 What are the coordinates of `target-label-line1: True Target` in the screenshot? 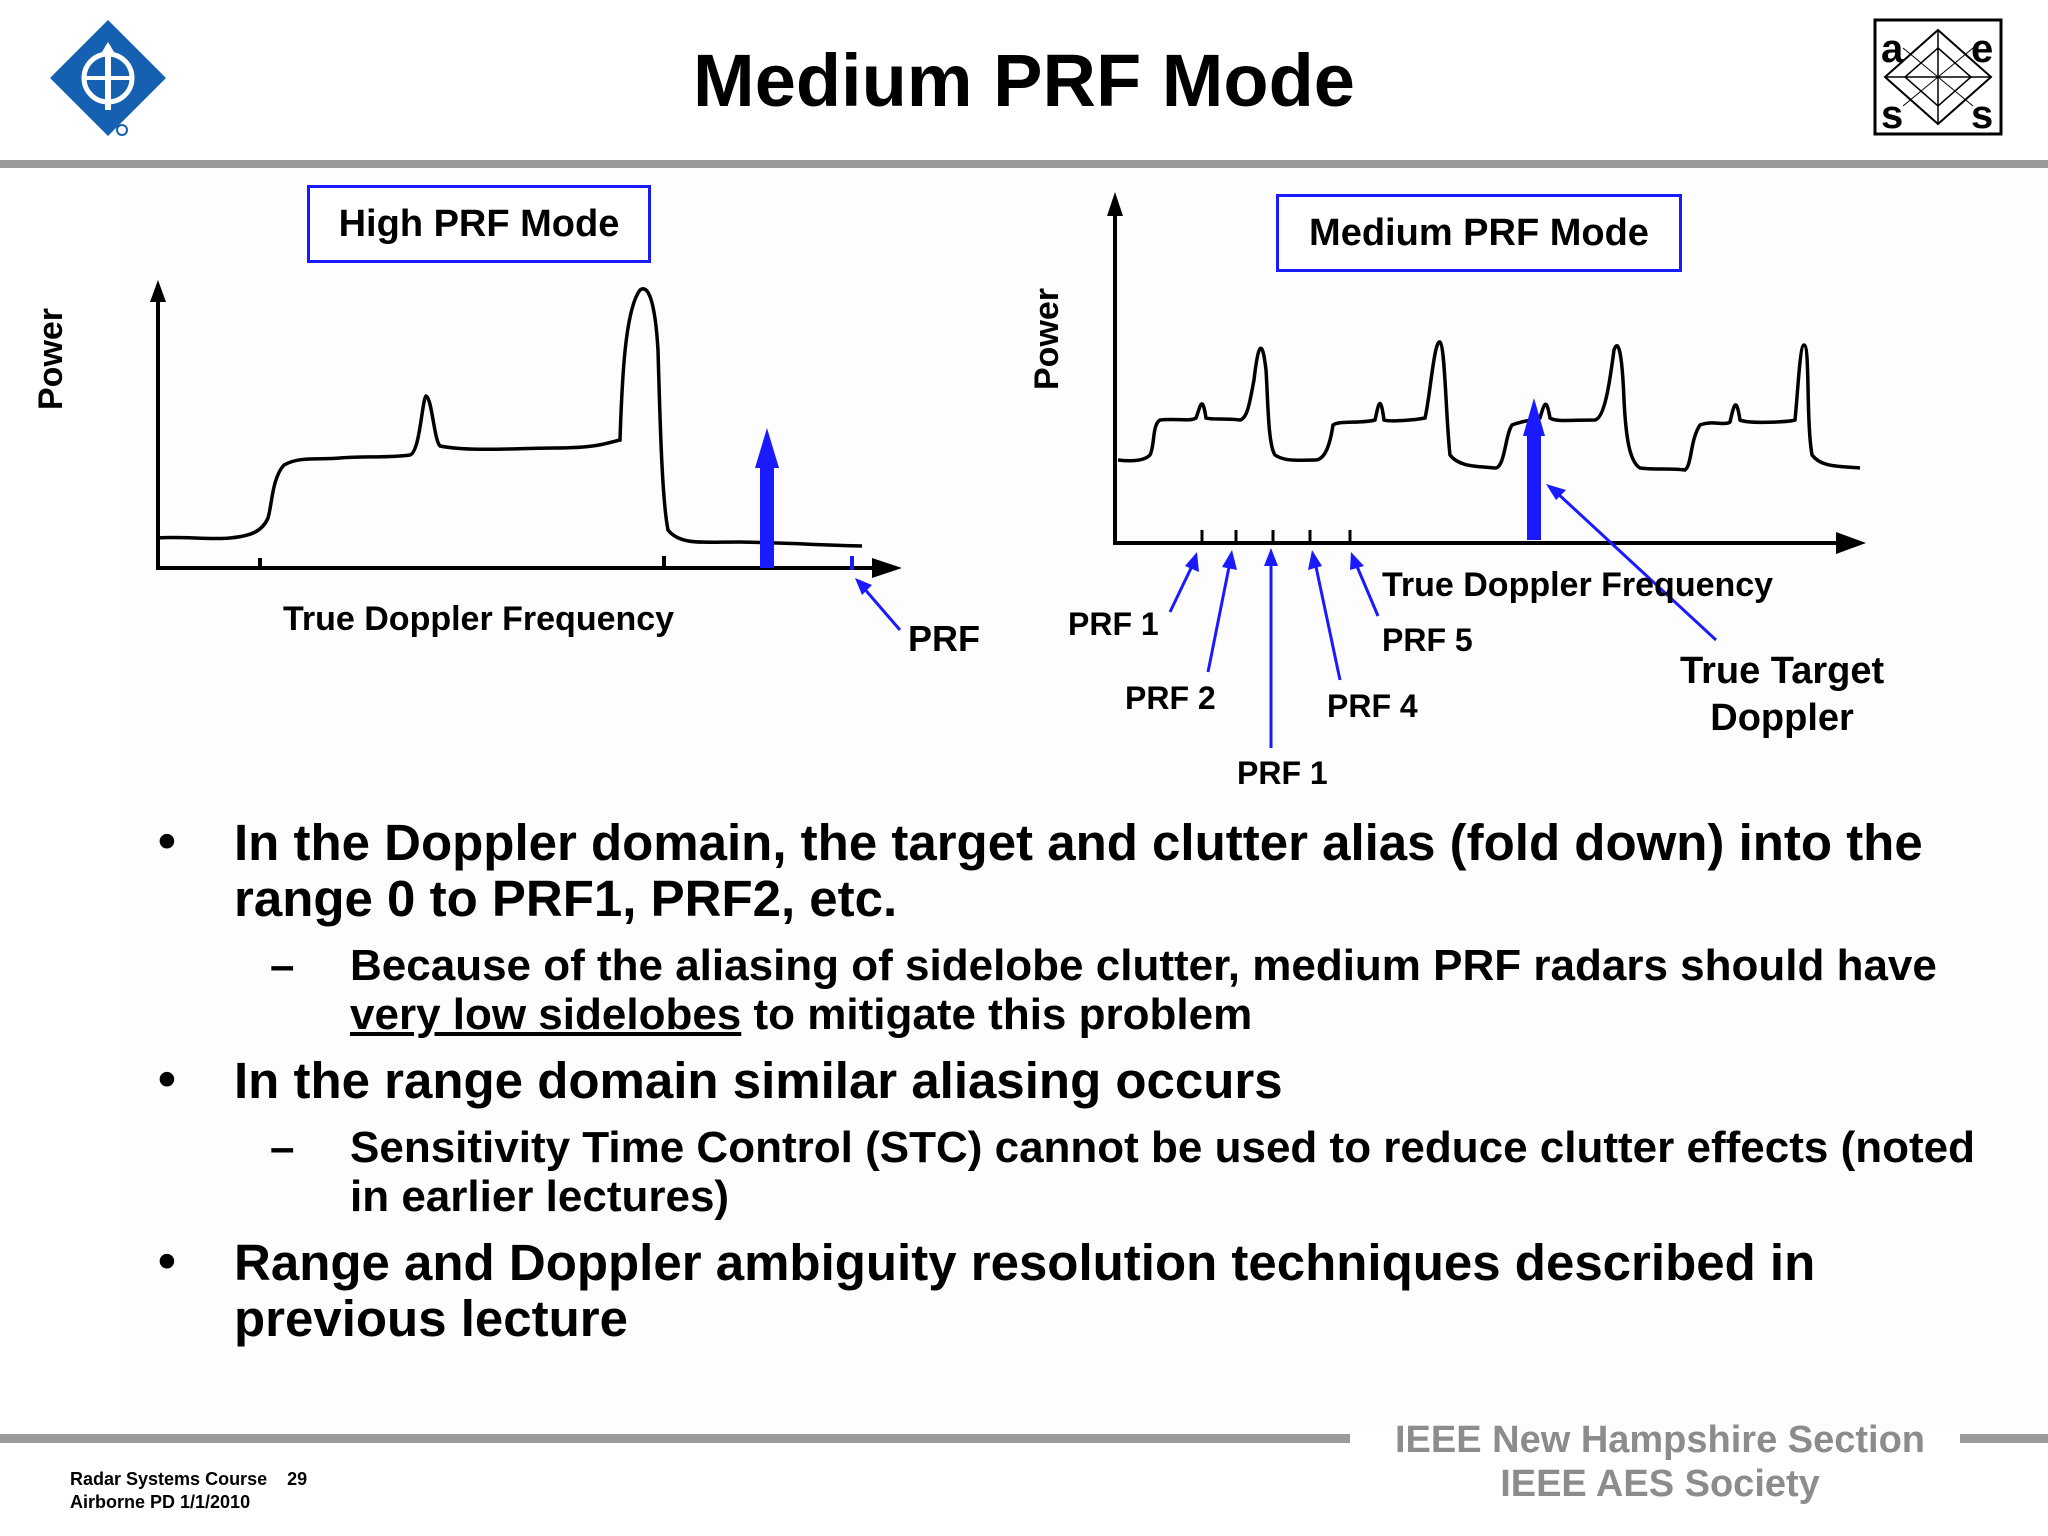 It's located at (1782, 671).